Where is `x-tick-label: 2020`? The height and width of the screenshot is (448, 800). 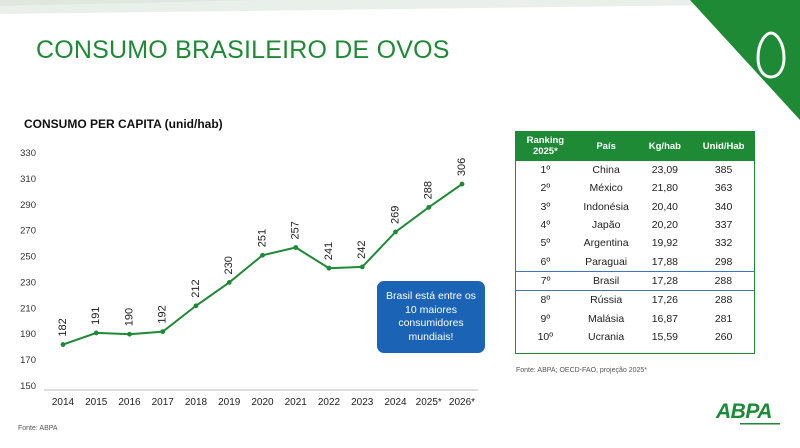
x-tick-label: 2020 is located at coordinates (262, 402).